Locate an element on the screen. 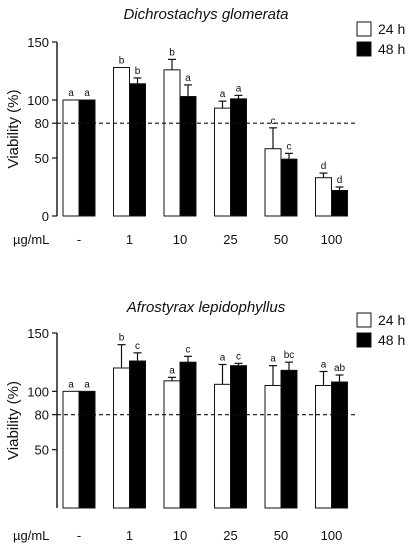  significance-label: bc is located at coordinates (289, 355).